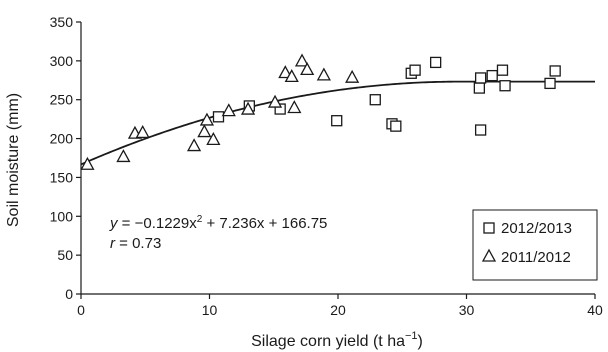  What do you see at coordinates (536, 257) in the screenshot?
I see `legend-label-2011-2012: 2011/2012` at bounding box center [536, 257].